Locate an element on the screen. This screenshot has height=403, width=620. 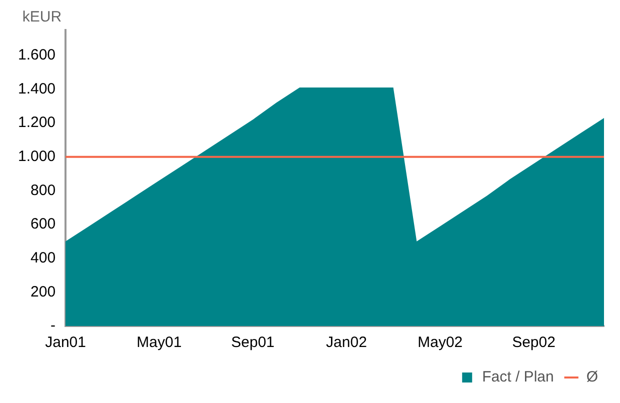
x-tick-label: May02 is located at coordinates (440, 343).